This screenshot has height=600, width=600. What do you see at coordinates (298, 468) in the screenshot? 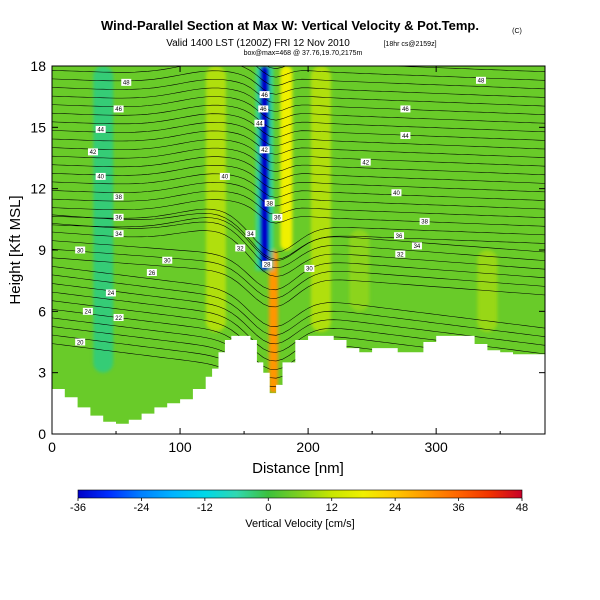
I see `x-axis-label: Distance [nm]` at bounding box center [298, 468].